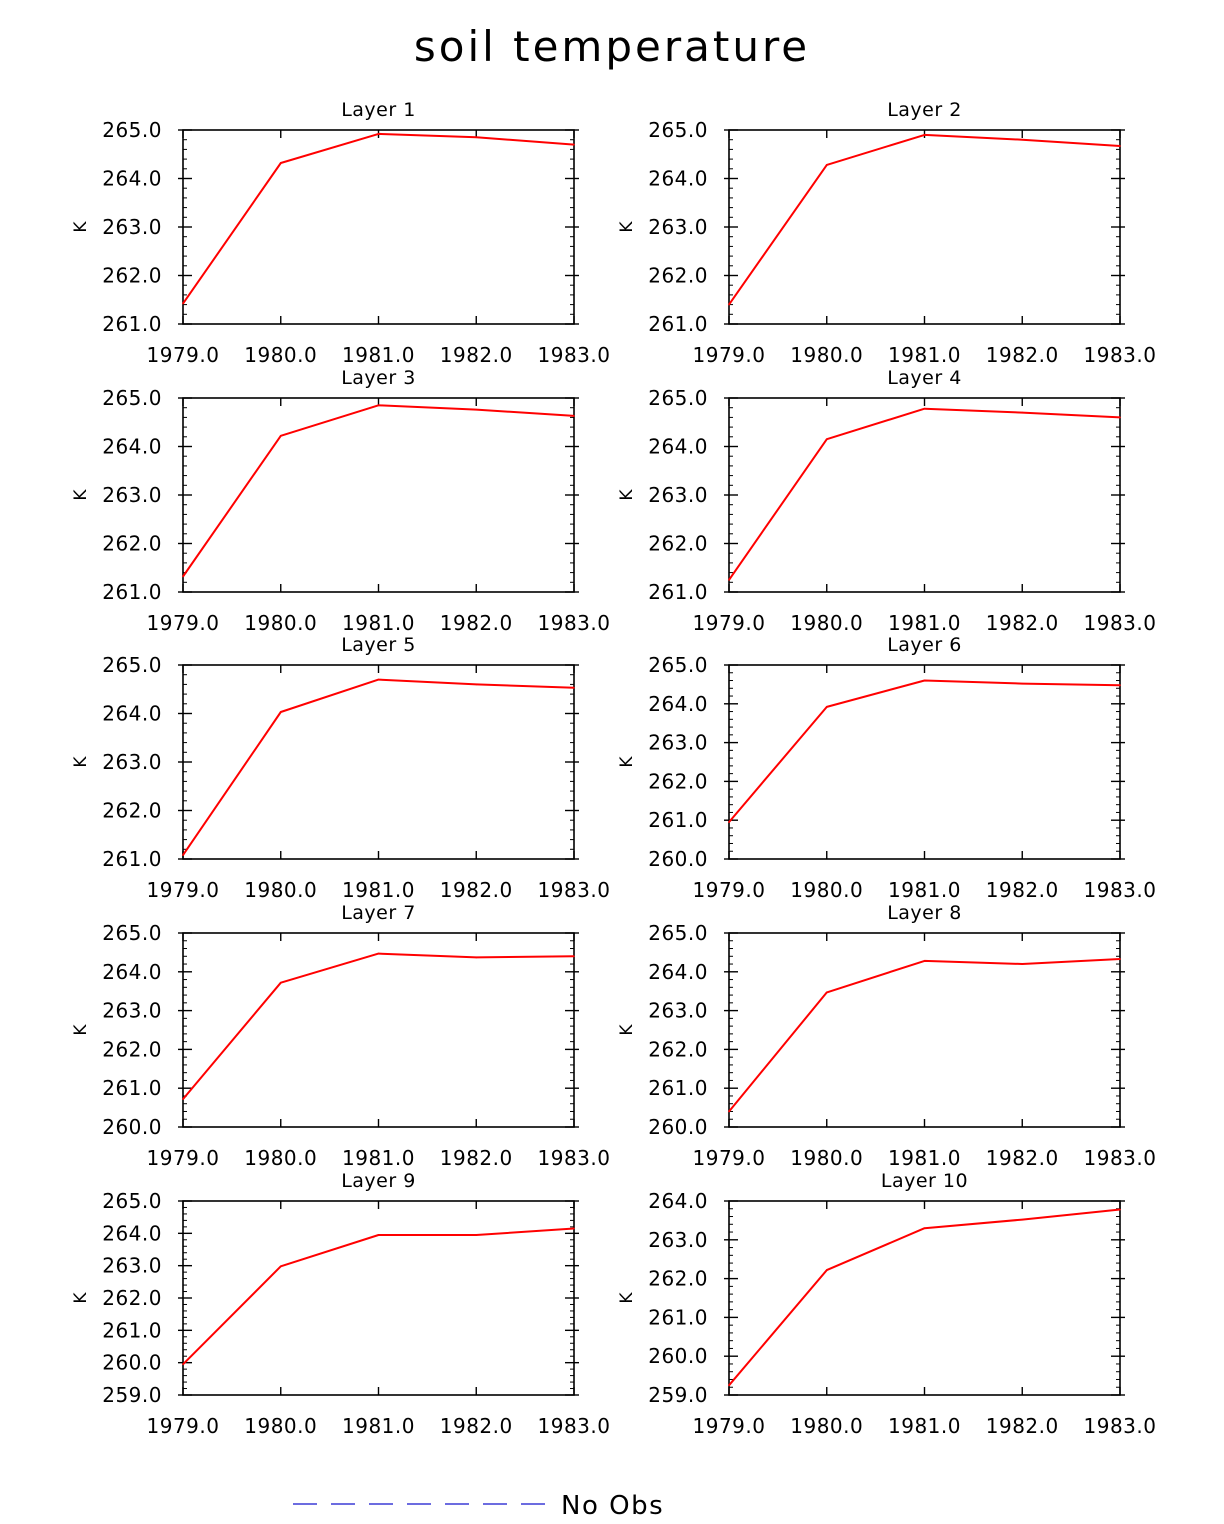  What do you see at coordinates (378, 645) in the screenshot?
I see `panel-title: Layer 5` at bounding box center [378, 645].